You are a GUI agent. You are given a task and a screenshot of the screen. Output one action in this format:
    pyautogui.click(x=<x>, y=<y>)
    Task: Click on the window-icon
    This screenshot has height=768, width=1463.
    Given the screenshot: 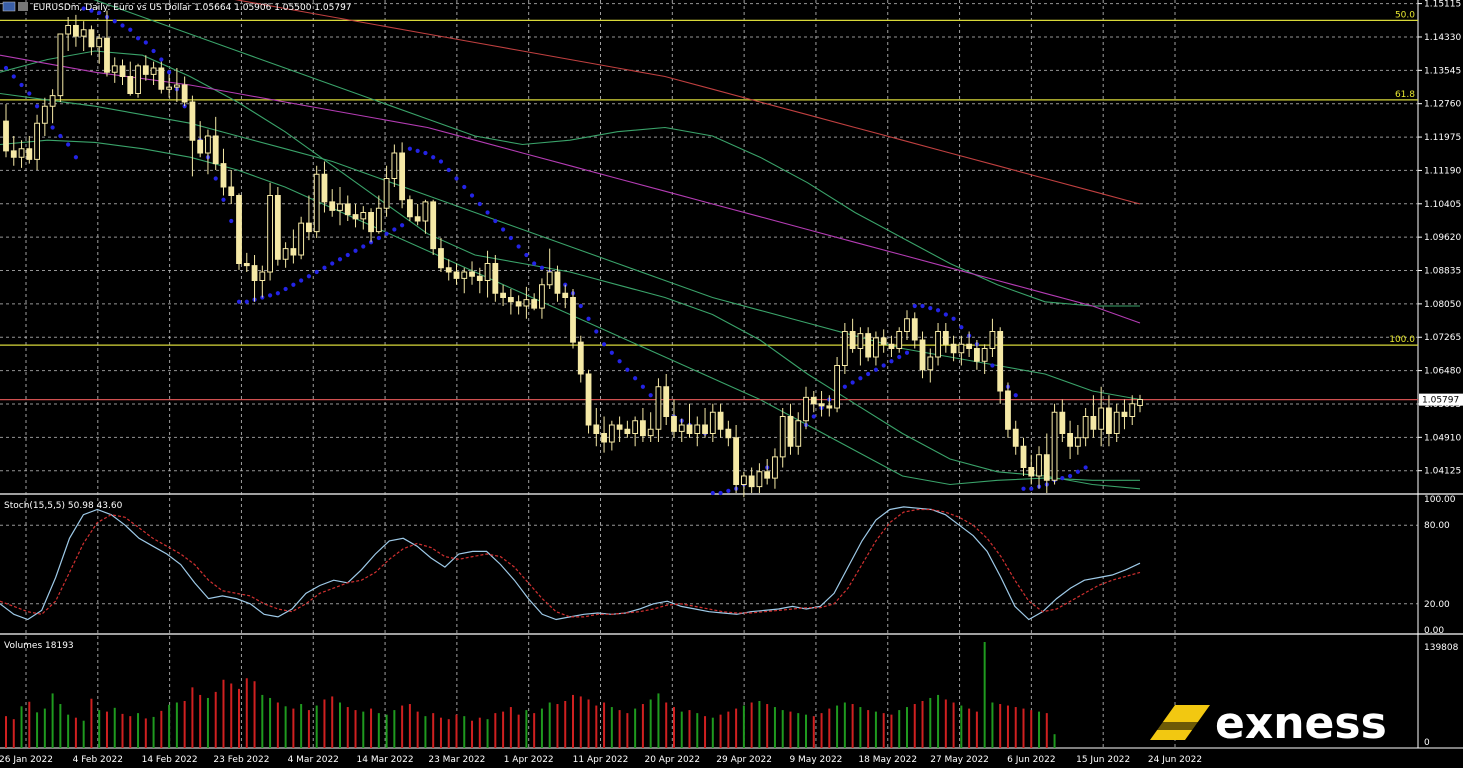 What is the action you would take?
    pyautogui.click(x=9, y=6)
    